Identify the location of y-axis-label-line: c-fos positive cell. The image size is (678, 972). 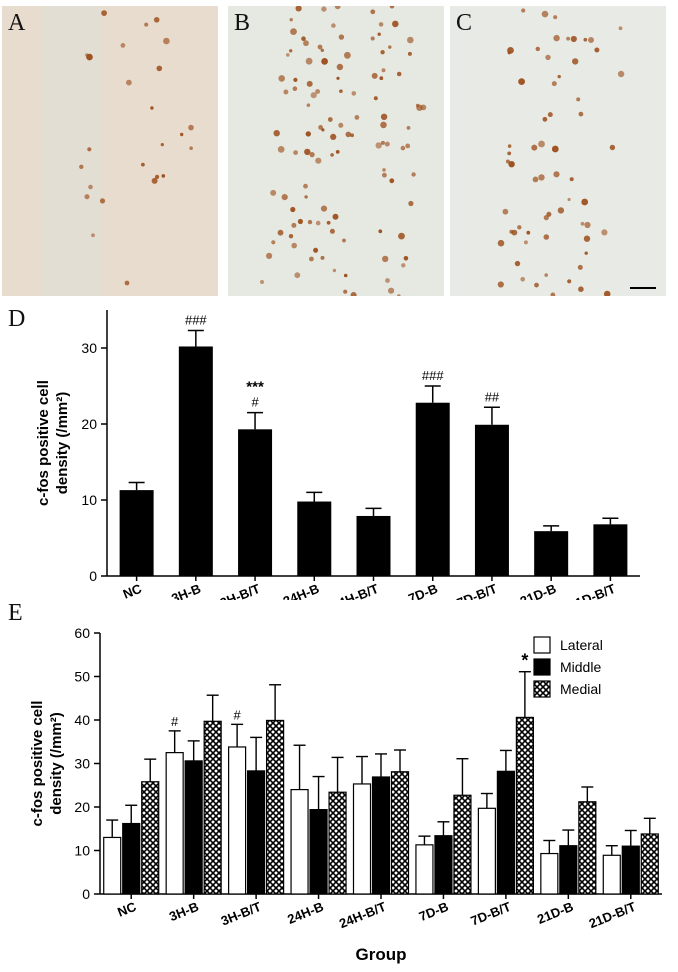
(37, 764).